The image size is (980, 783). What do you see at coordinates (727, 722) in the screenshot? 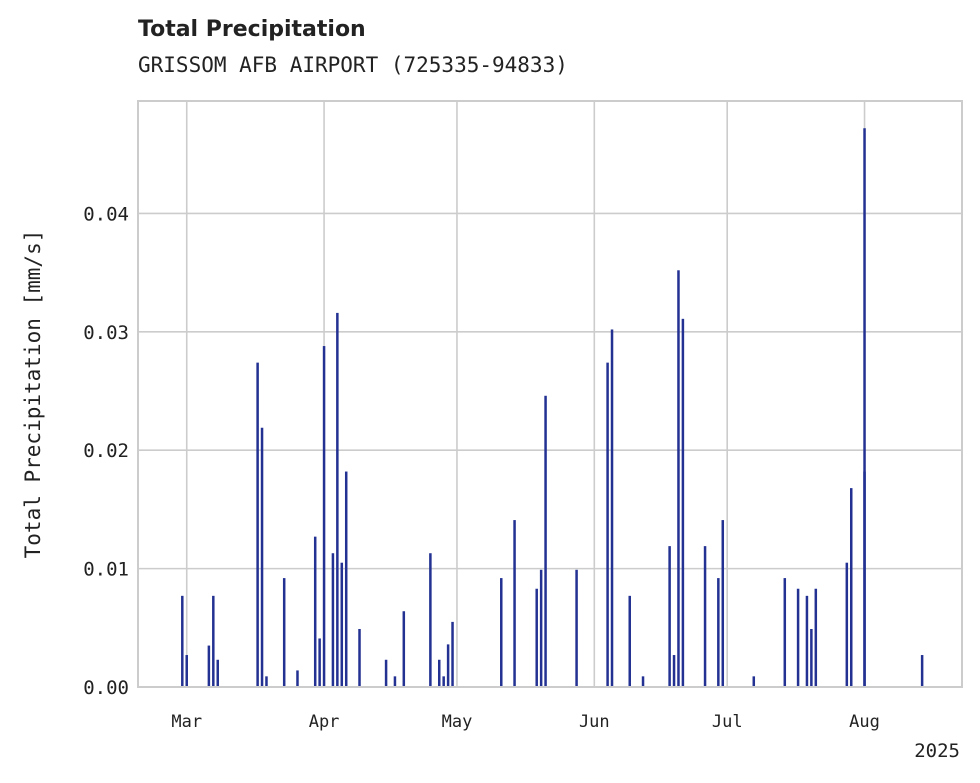
I see `x-tick-label: Jul` at bounding box center [727, 722].